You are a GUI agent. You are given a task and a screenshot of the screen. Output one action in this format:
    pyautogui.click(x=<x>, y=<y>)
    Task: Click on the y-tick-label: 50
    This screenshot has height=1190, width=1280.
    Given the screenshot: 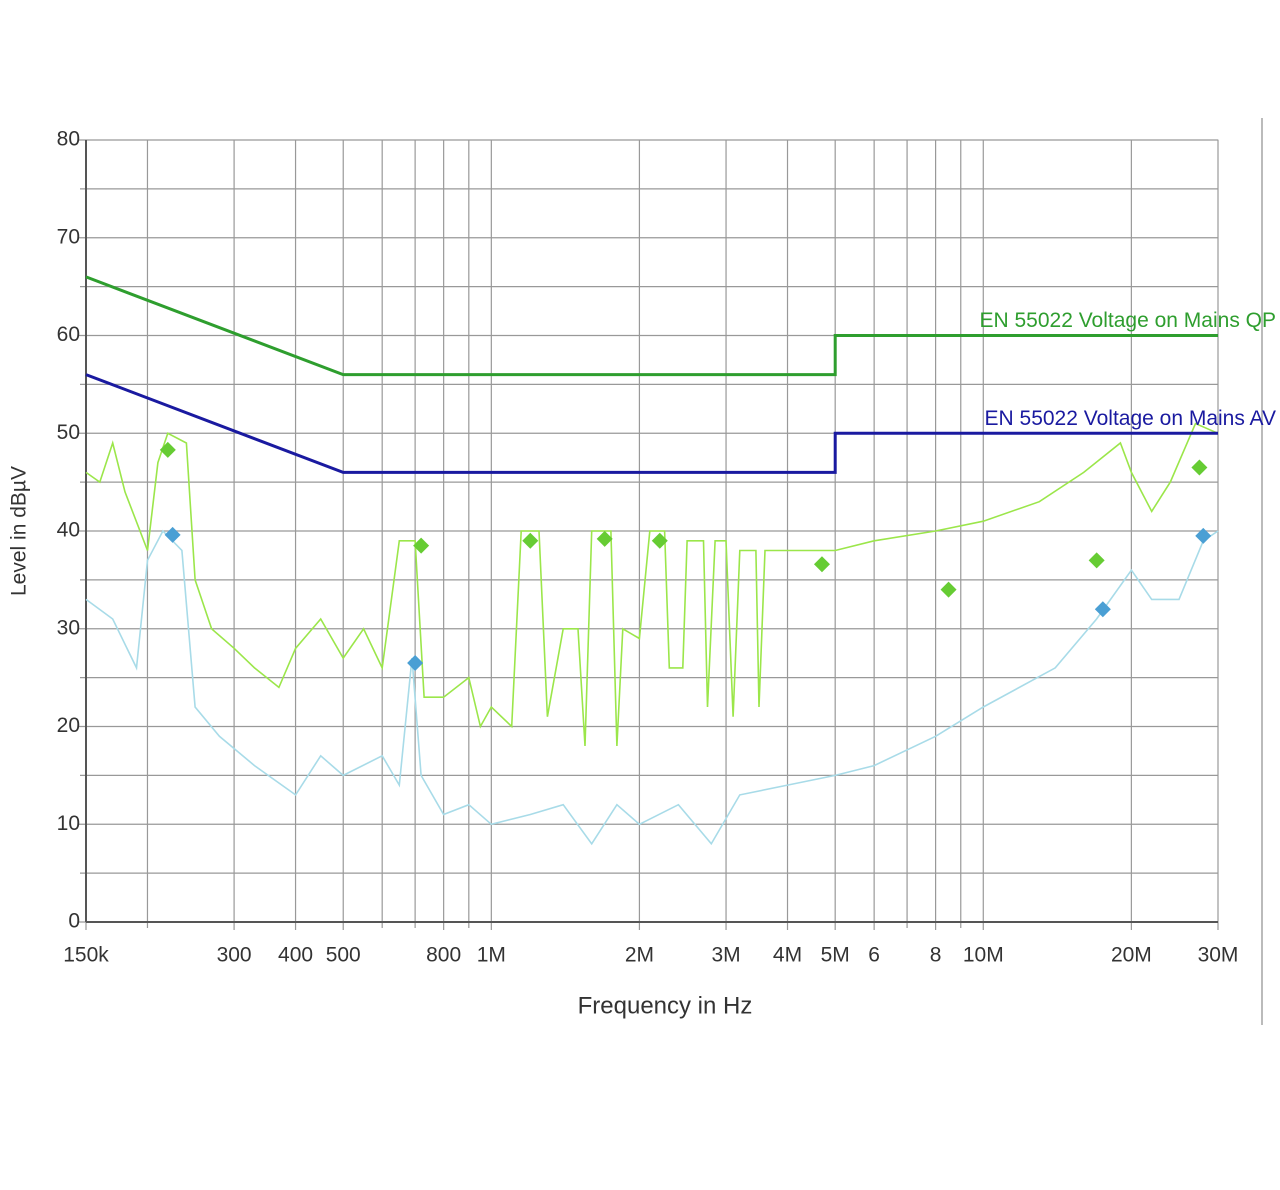 What is the action you would take?
    pyautogui.click(x=68, y=432)
    